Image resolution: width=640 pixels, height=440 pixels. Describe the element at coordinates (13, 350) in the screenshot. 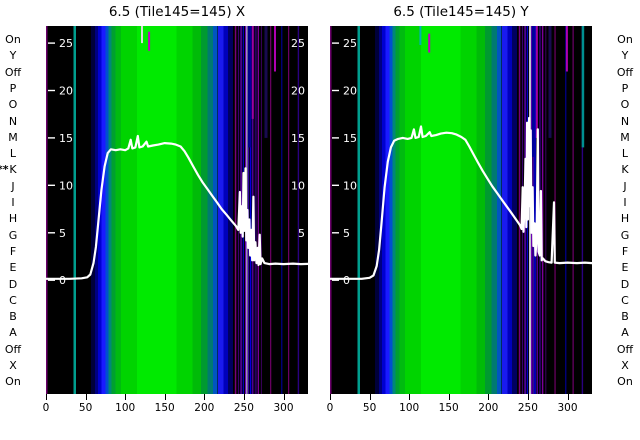

I see `channel-label-row: Off` at that location.